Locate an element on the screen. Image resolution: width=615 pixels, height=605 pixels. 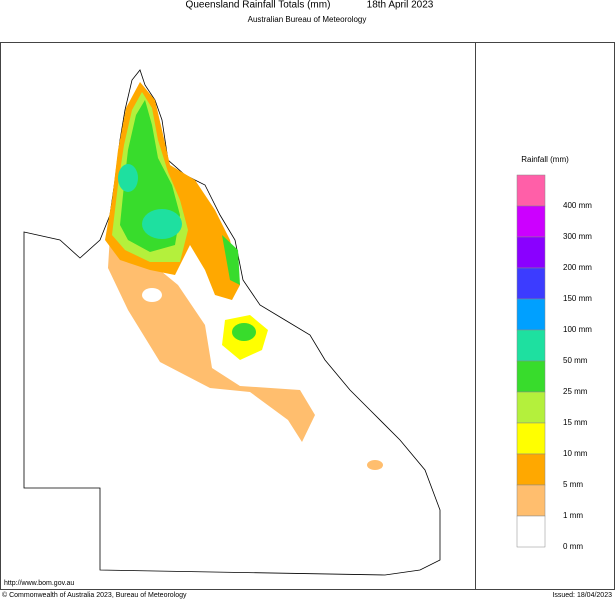
legend-label: 15 mm is located at coordinates (575, 422).